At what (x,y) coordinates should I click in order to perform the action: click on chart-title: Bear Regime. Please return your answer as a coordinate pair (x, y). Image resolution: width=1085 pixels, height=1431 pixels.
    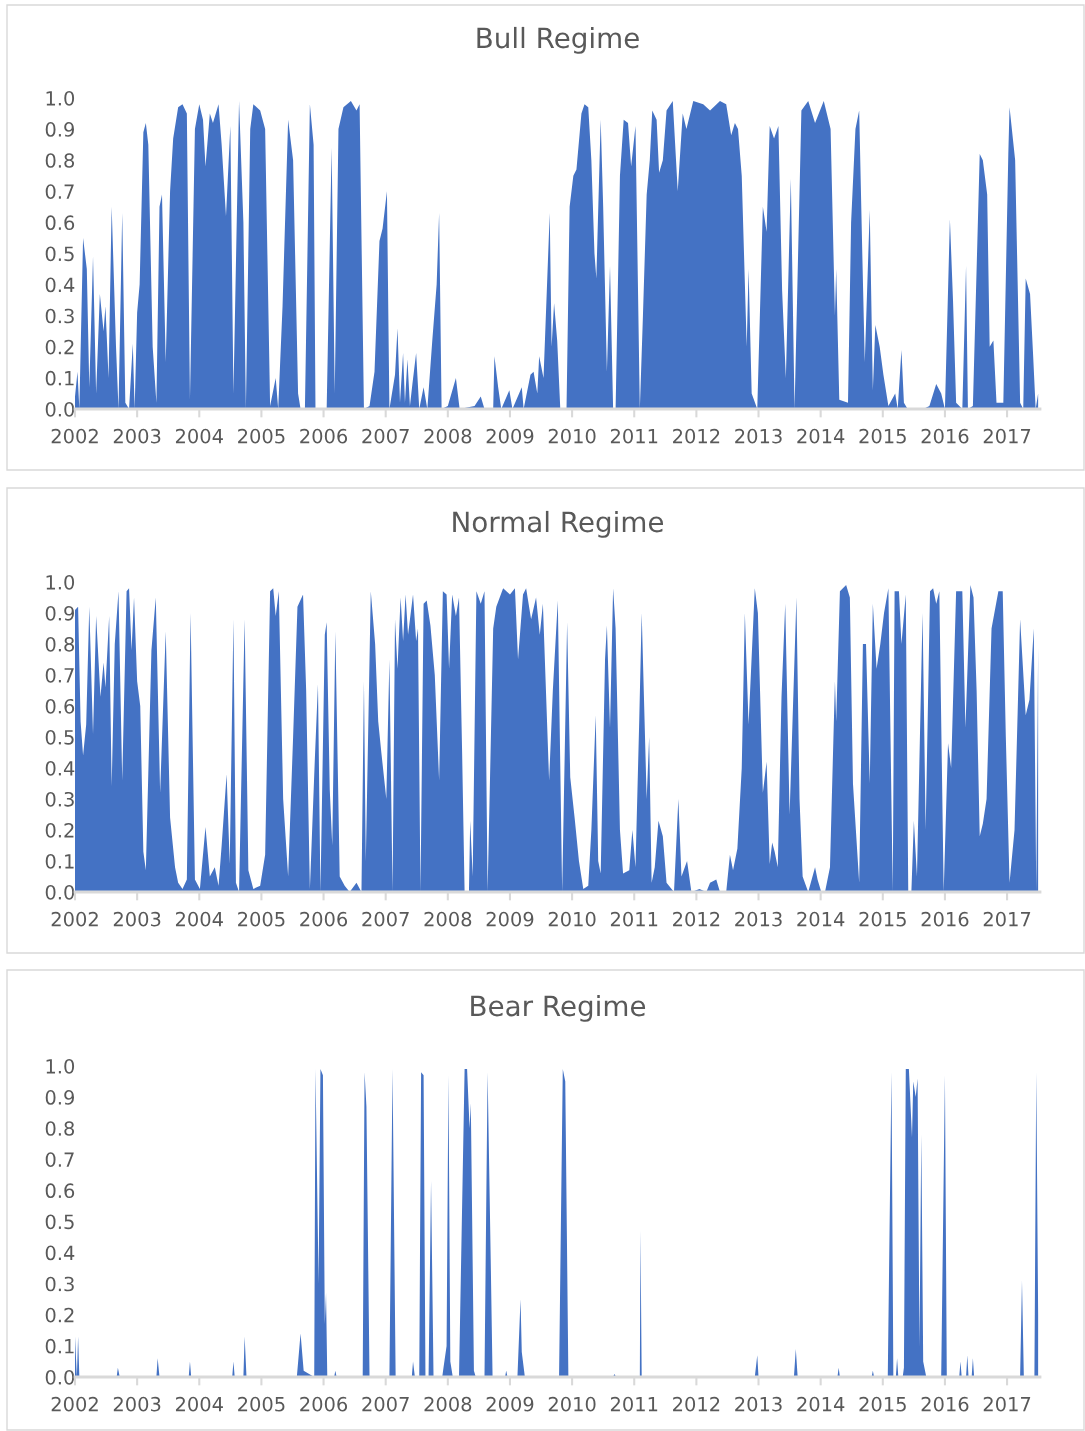
    Looking at the image, I should click on (558, 1008).